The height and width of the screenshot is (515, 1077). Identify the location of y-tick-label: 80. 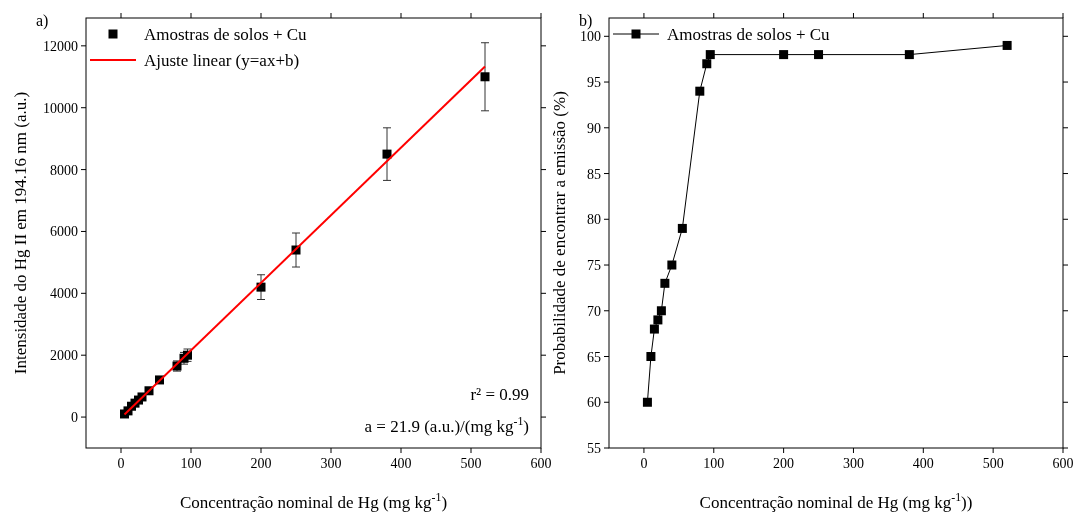
(594, 220).